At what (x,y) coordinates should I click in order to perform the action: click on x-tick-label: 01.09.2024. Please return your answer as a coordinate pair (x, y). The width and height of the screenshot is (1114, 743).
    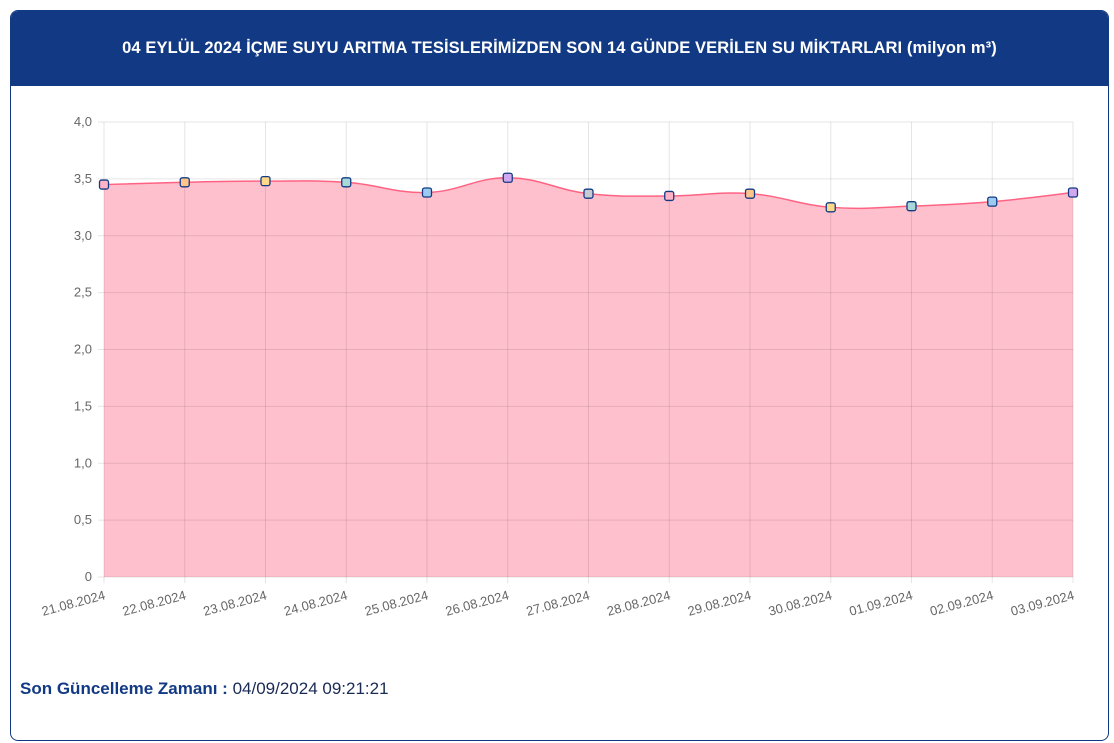
    Looking at the image, I should click on (881, 602).